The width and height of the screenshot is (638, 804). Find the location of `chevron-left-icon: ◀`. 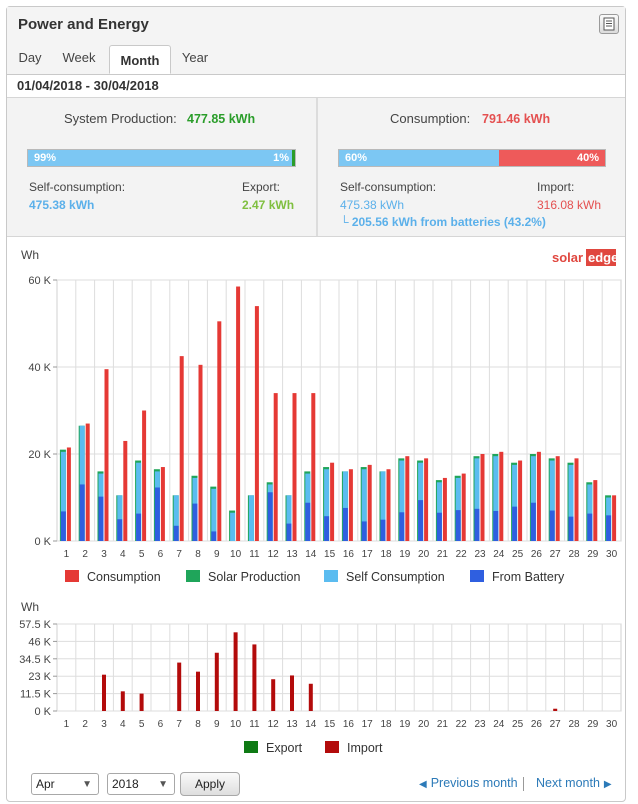

chevron-left-icon: ◀ is located at coordinates (423, 784).